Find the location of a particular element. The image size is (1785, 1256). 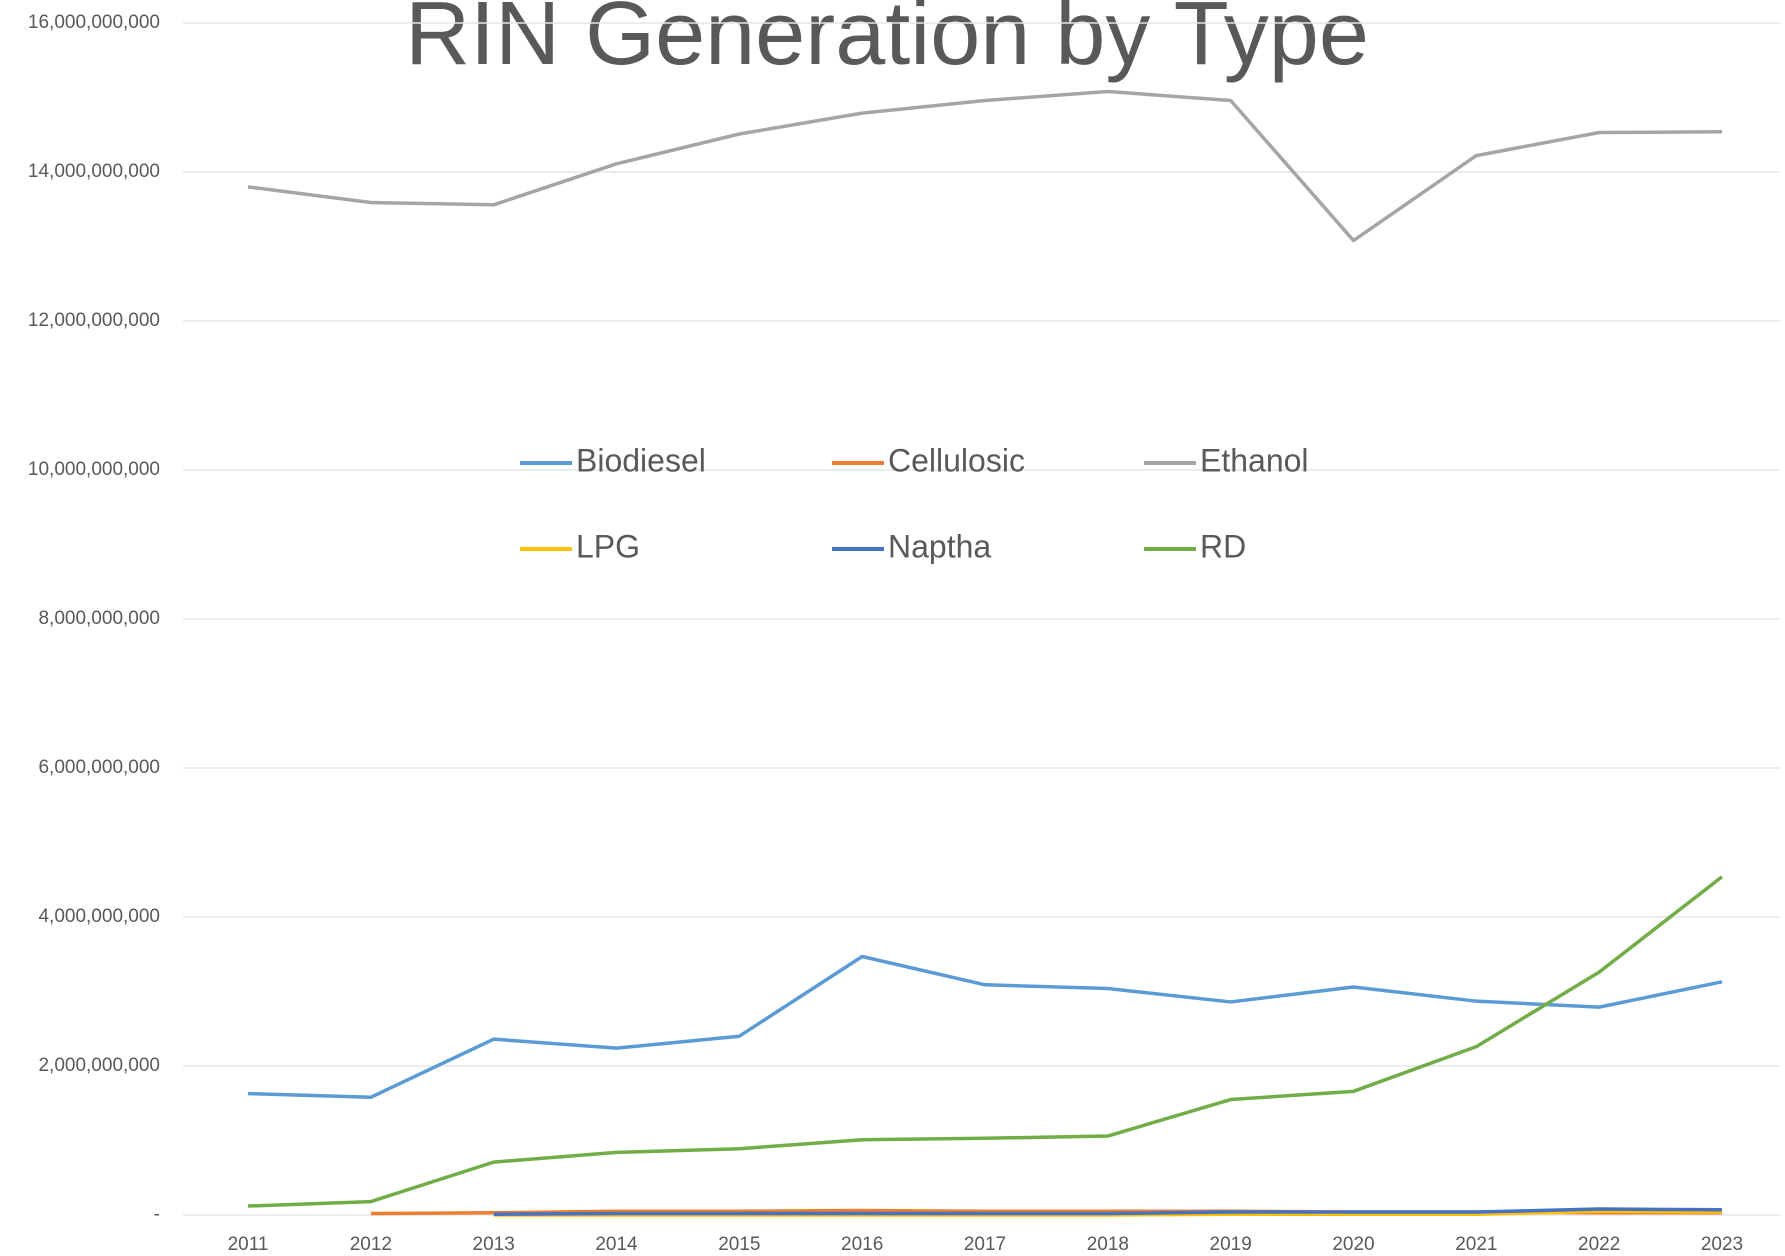

x-tick-label: 2013 is located at coordinates (494, 1244).